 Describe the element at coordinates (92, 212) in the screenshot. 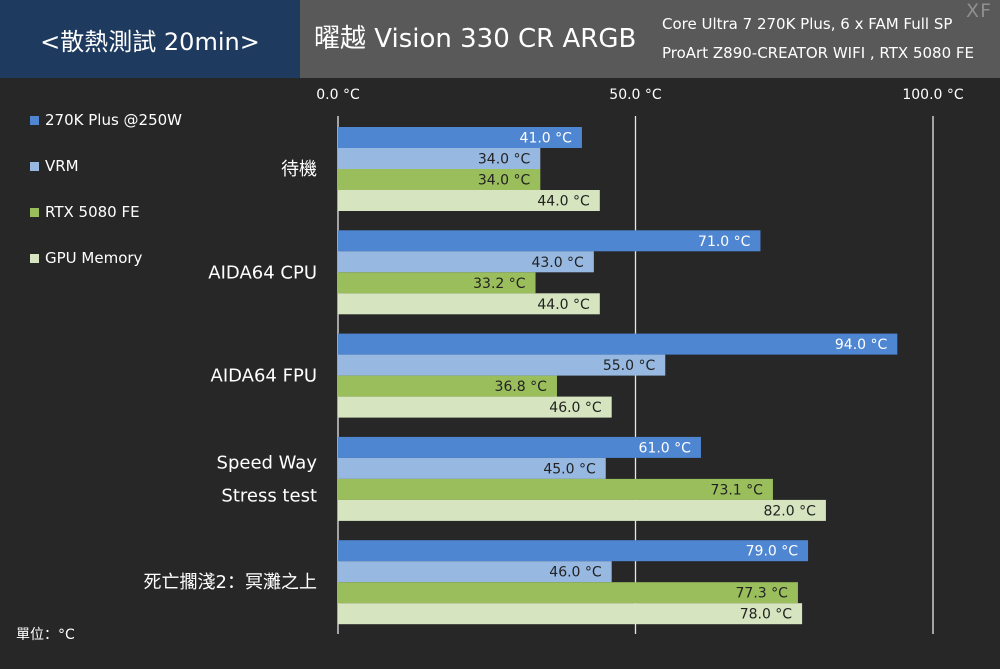

I see `legend-label: RTX 5080 FE` at that location.